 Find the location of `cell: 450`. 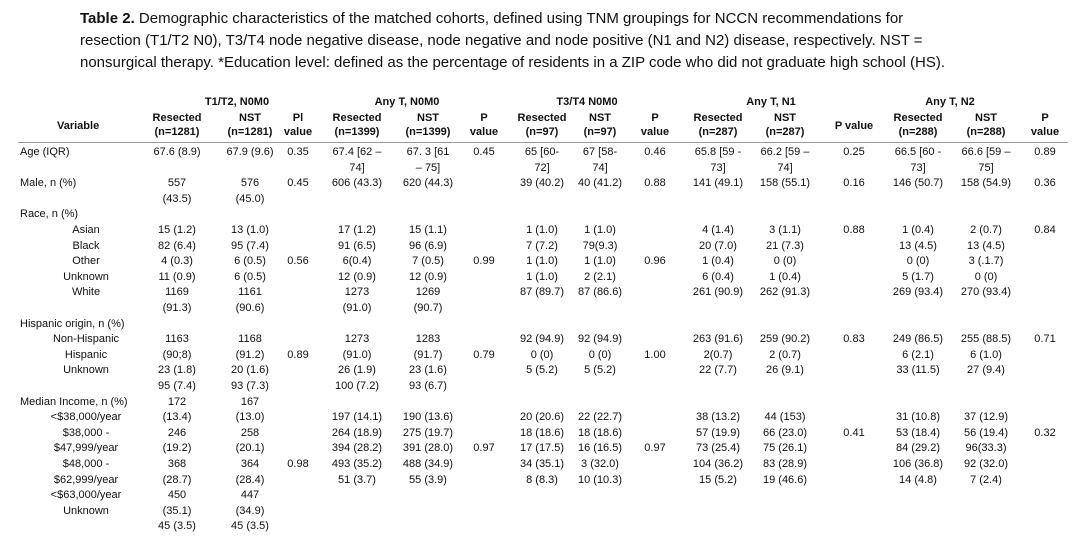

cell: 450 is located at coordinates (177, 495).